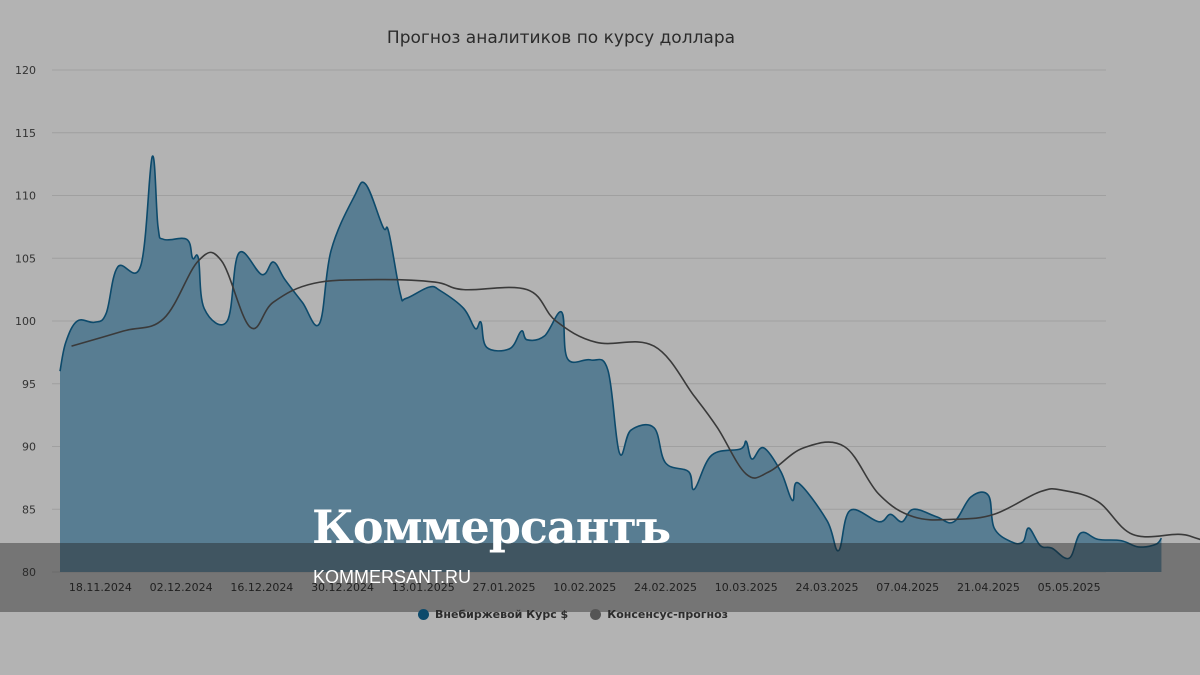 This screenshot has height=675, width=1200. What do you see at coordinates (491, 527) in the screenshot?
I see `watermark-logo: Коммерсантъ` at bounding box center [491, 527].